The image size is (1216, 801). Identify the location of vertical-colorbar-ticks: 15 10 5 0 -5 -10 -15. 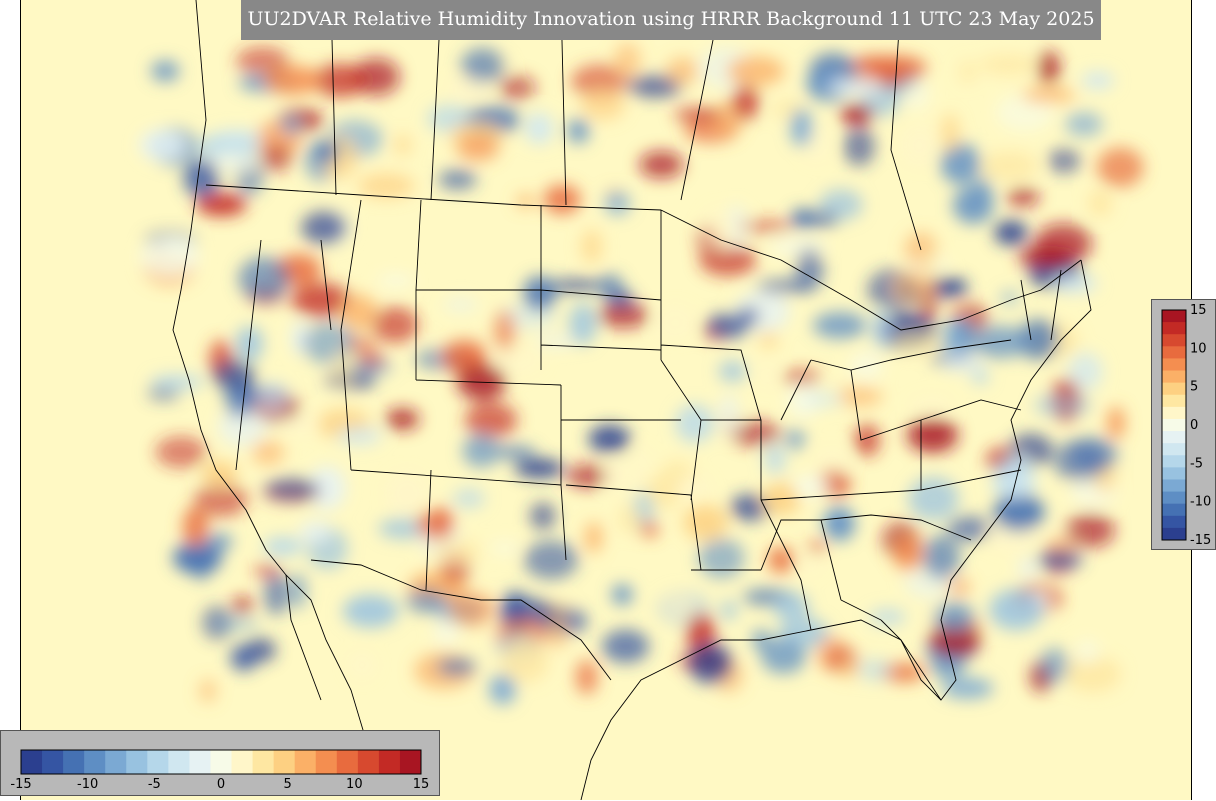
(1200, 425).